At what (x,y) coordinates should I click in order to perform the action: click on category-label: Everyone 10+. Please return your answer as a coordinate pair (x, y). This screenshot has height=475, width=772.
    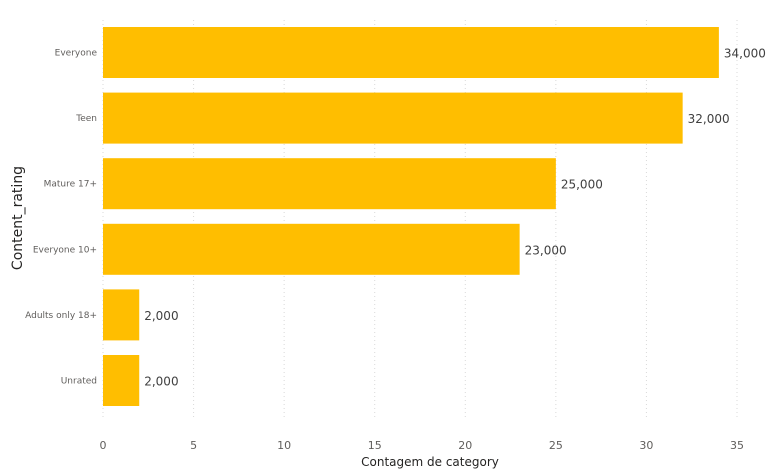
    Looking at the image, I should click on (65, 250).